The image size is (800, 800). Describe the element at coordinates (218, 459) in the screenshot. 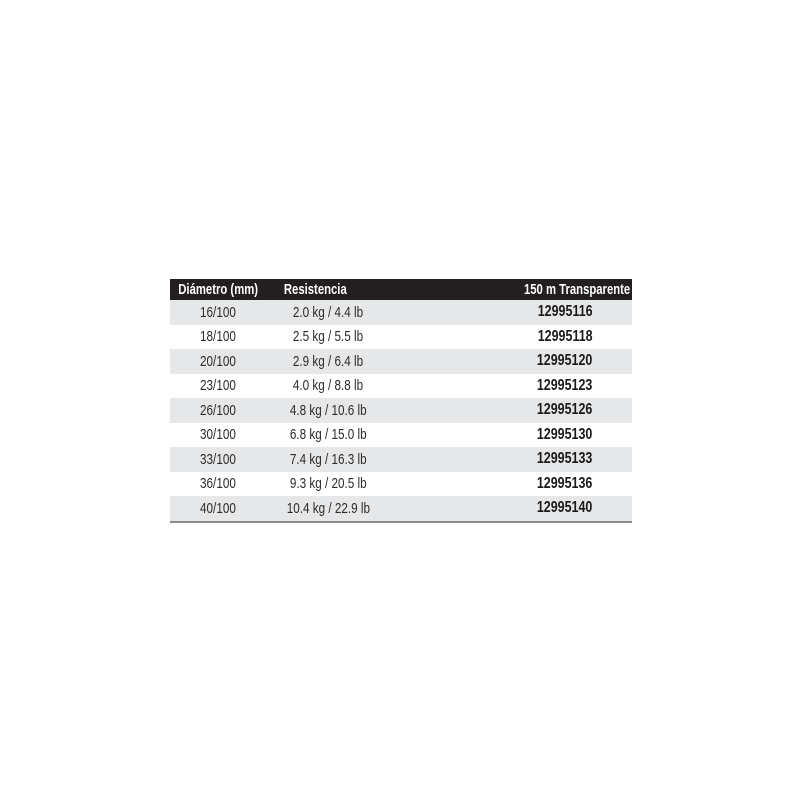

I see `cell-diameter: 33/100` at that location.